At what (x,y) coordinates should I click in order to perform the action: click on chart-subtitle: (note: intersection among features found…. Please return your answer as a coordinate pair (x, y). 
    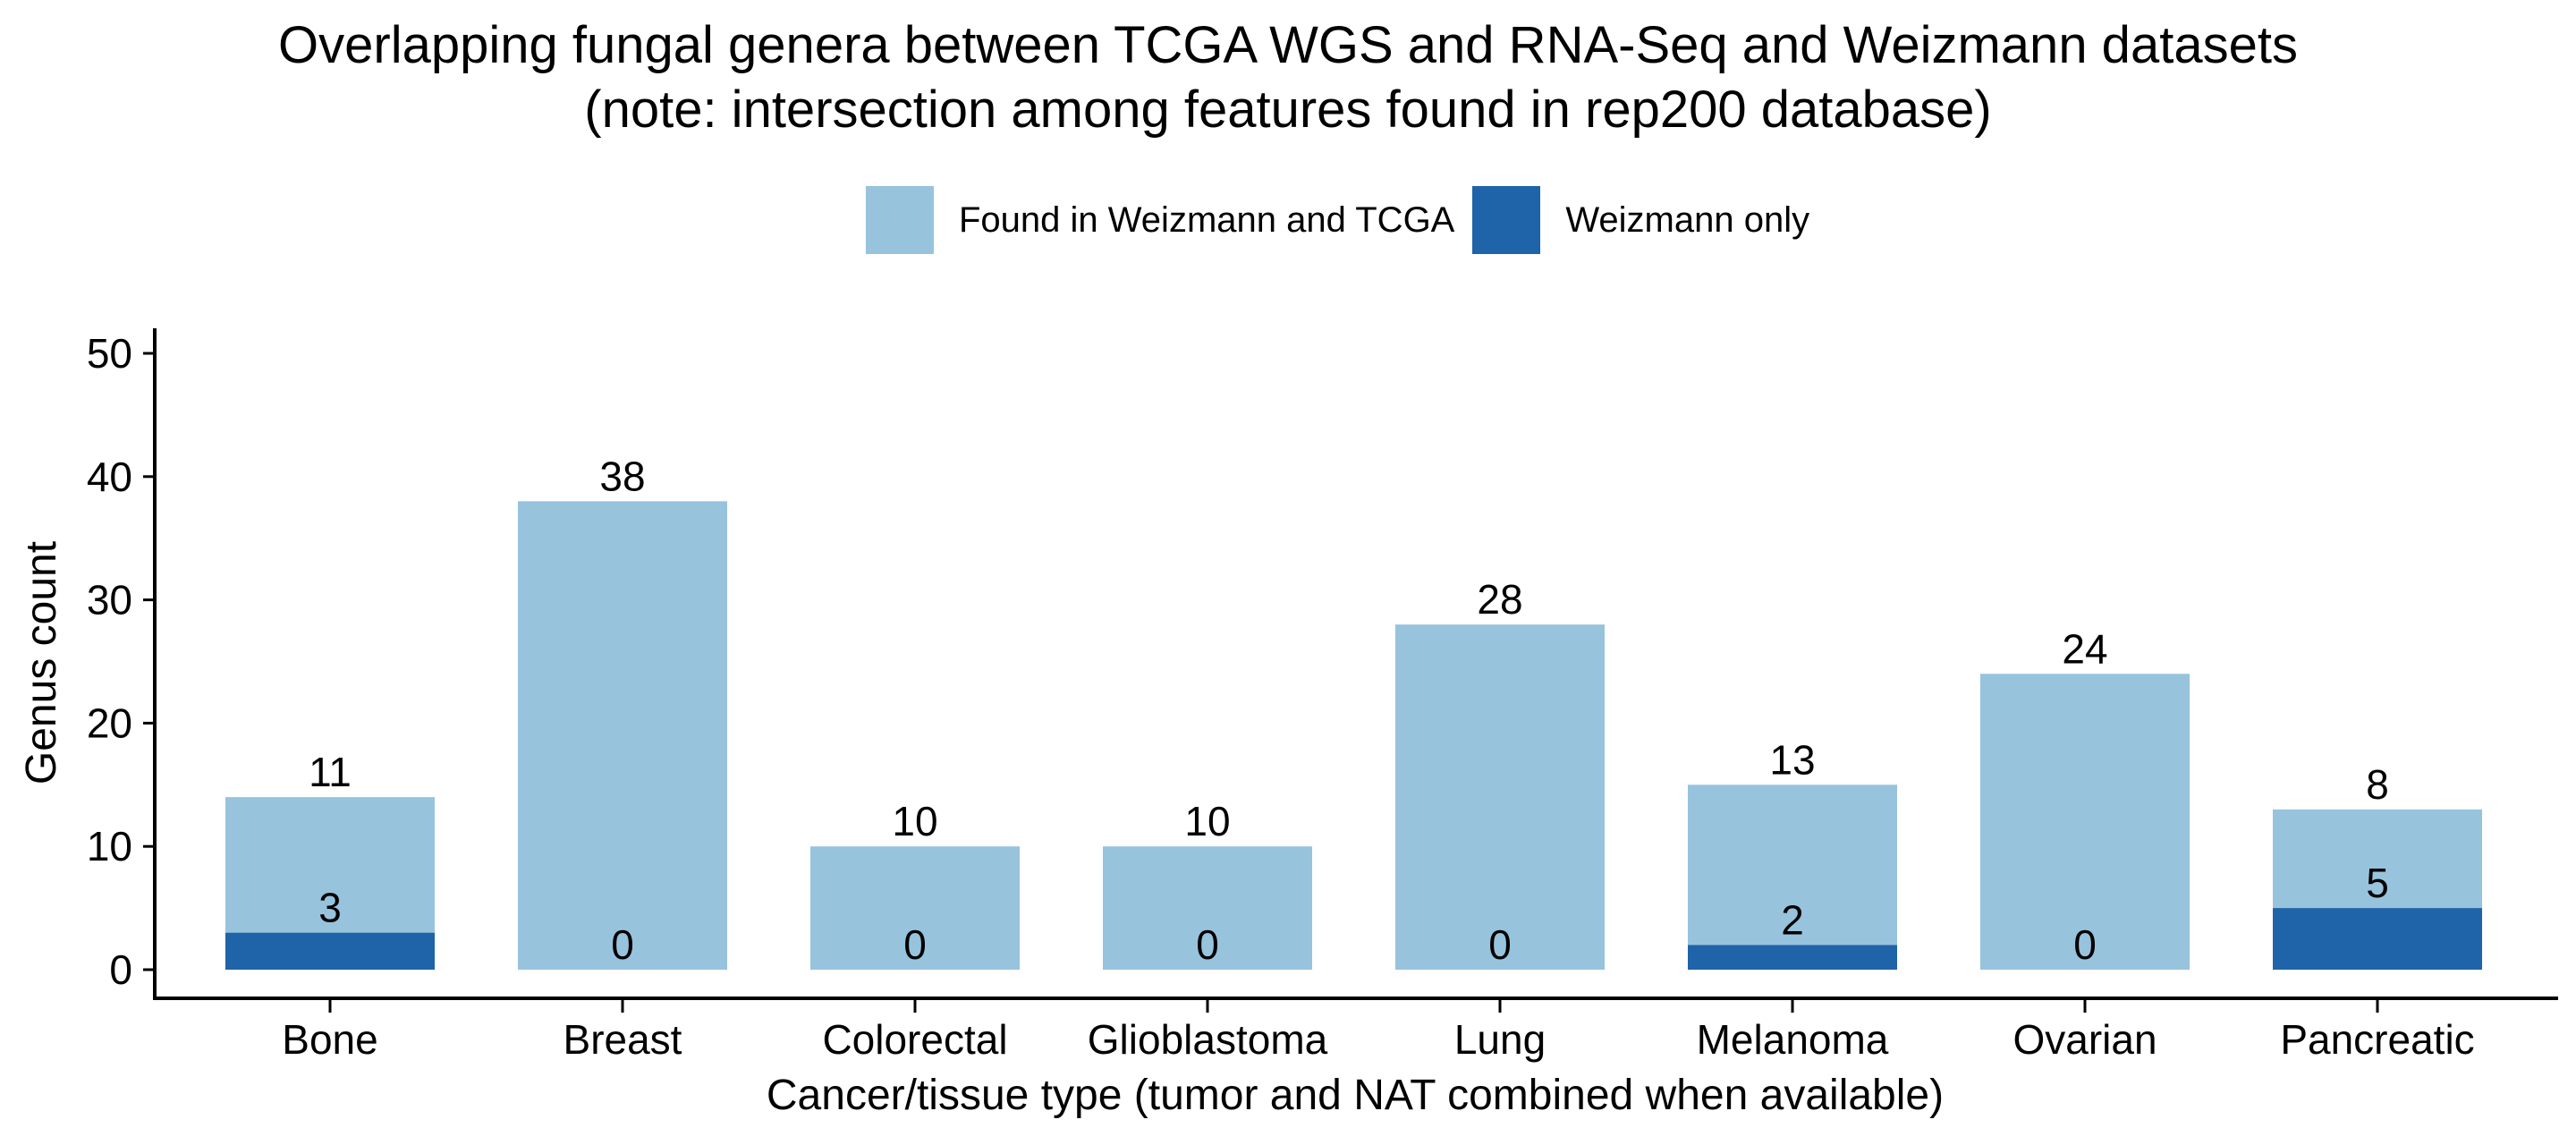
    Looking at the image, I should click on (1288, 110).